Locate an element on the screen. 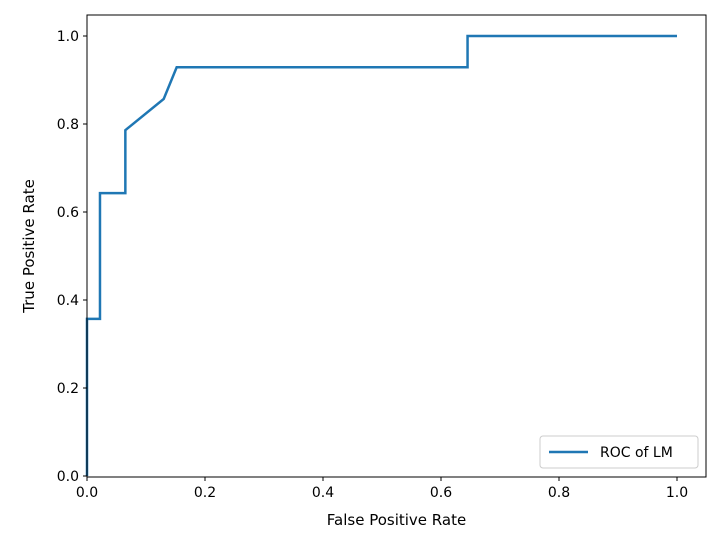  y-tick-label: 1.0 is located at coordinates (68, 37).